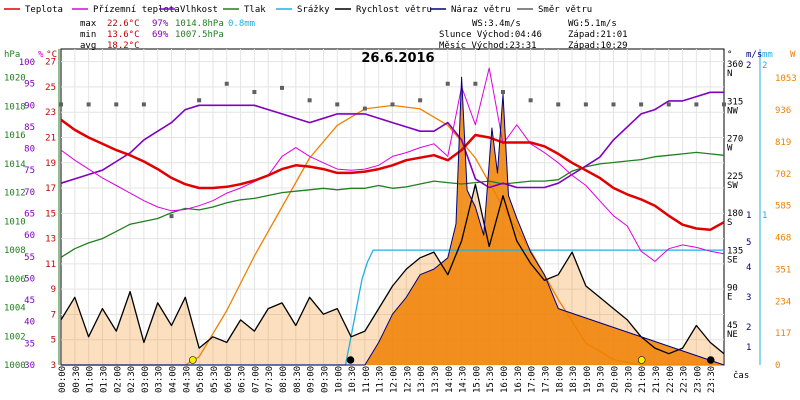 The image size is (800, 400). What do you see at coordinates (12, 55) in the screenshot?
I see `axis-unit-hpa: hPa` at bounding box center [12, 55].